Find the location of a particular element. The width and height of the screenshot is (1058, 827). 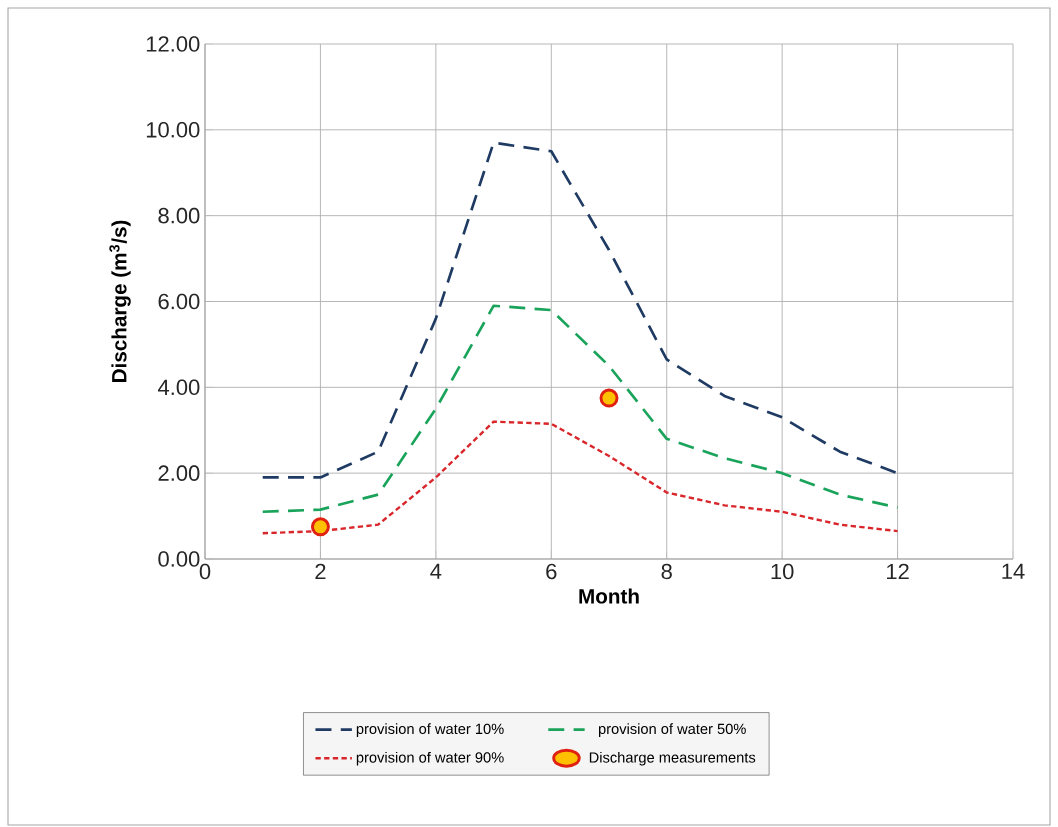

y-tick-label: 4.00 is located at coordinates (178, 387).